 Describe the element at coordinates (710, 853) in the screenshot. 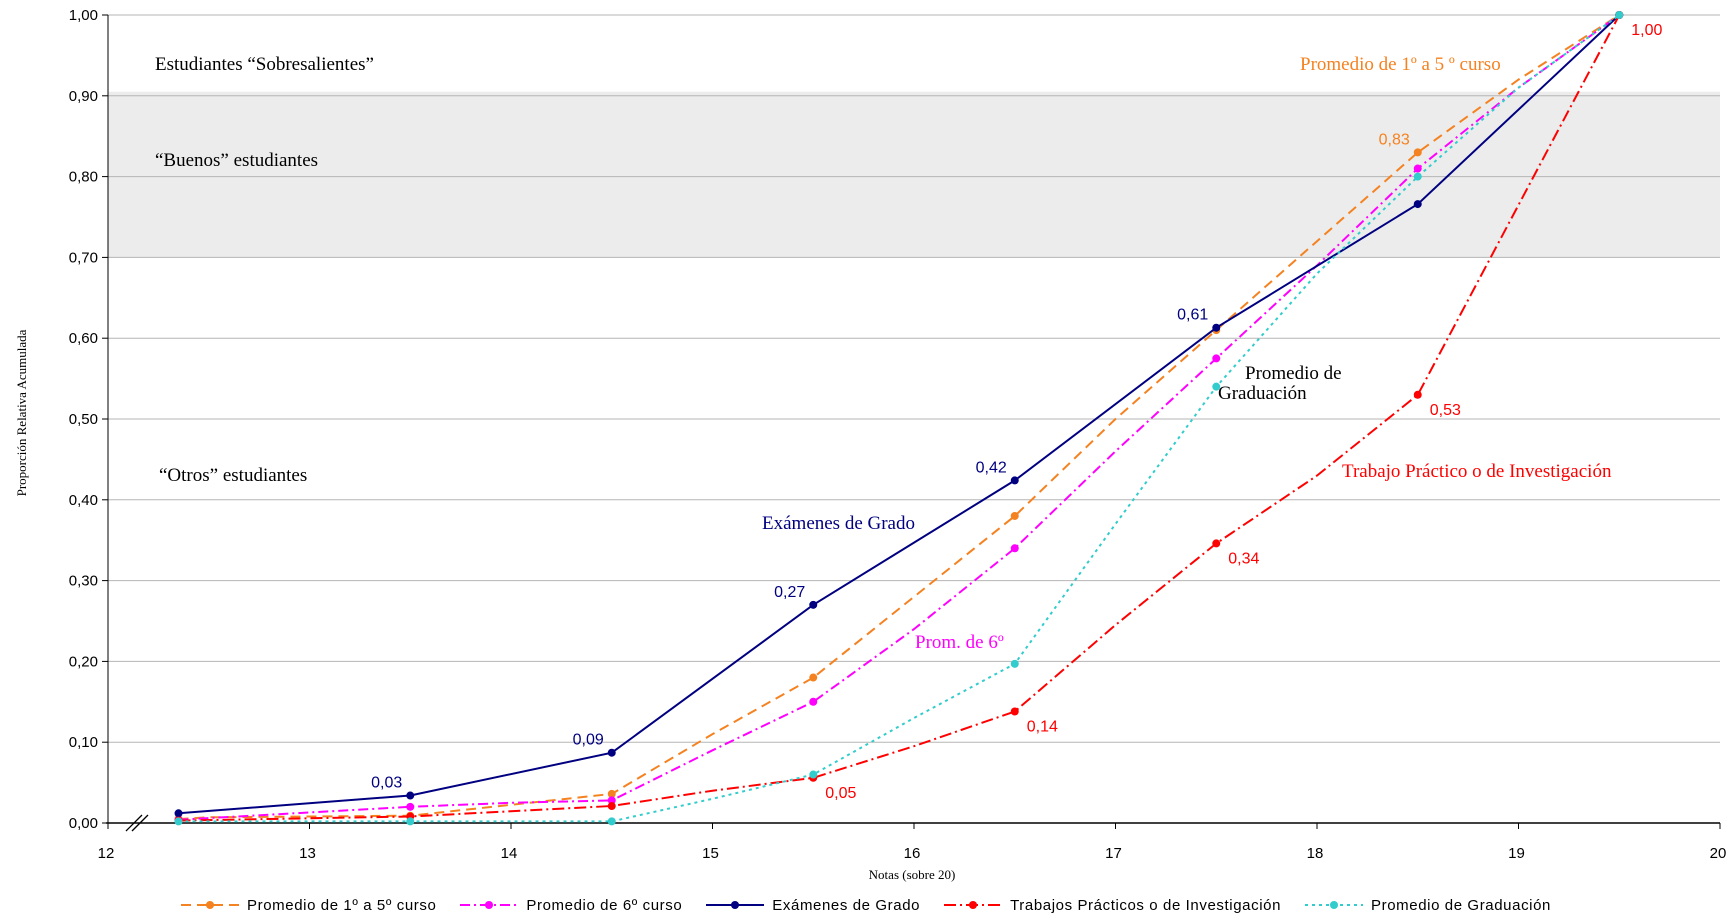

I see `x-tick-label: 15` at that location.